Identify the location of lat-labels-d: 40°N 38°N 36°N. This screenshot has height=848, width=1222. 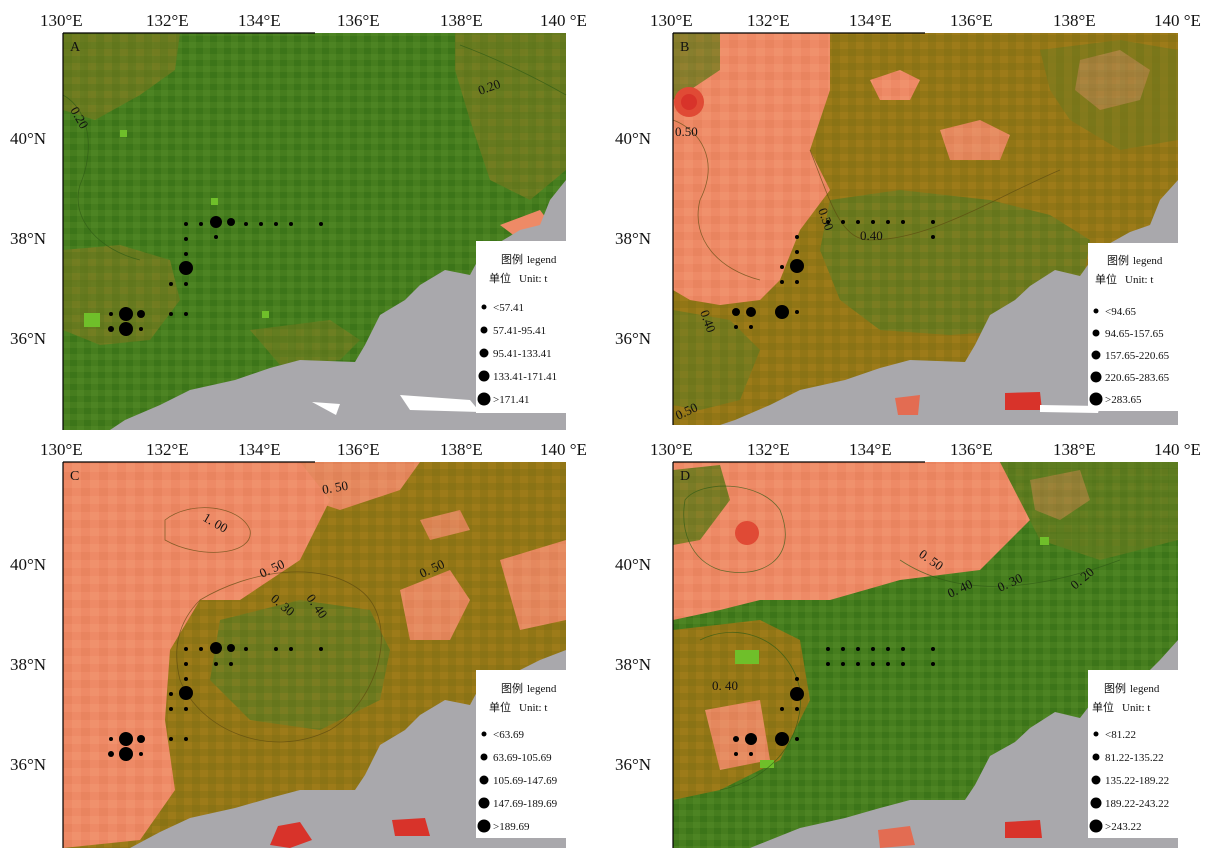
(633, 664).